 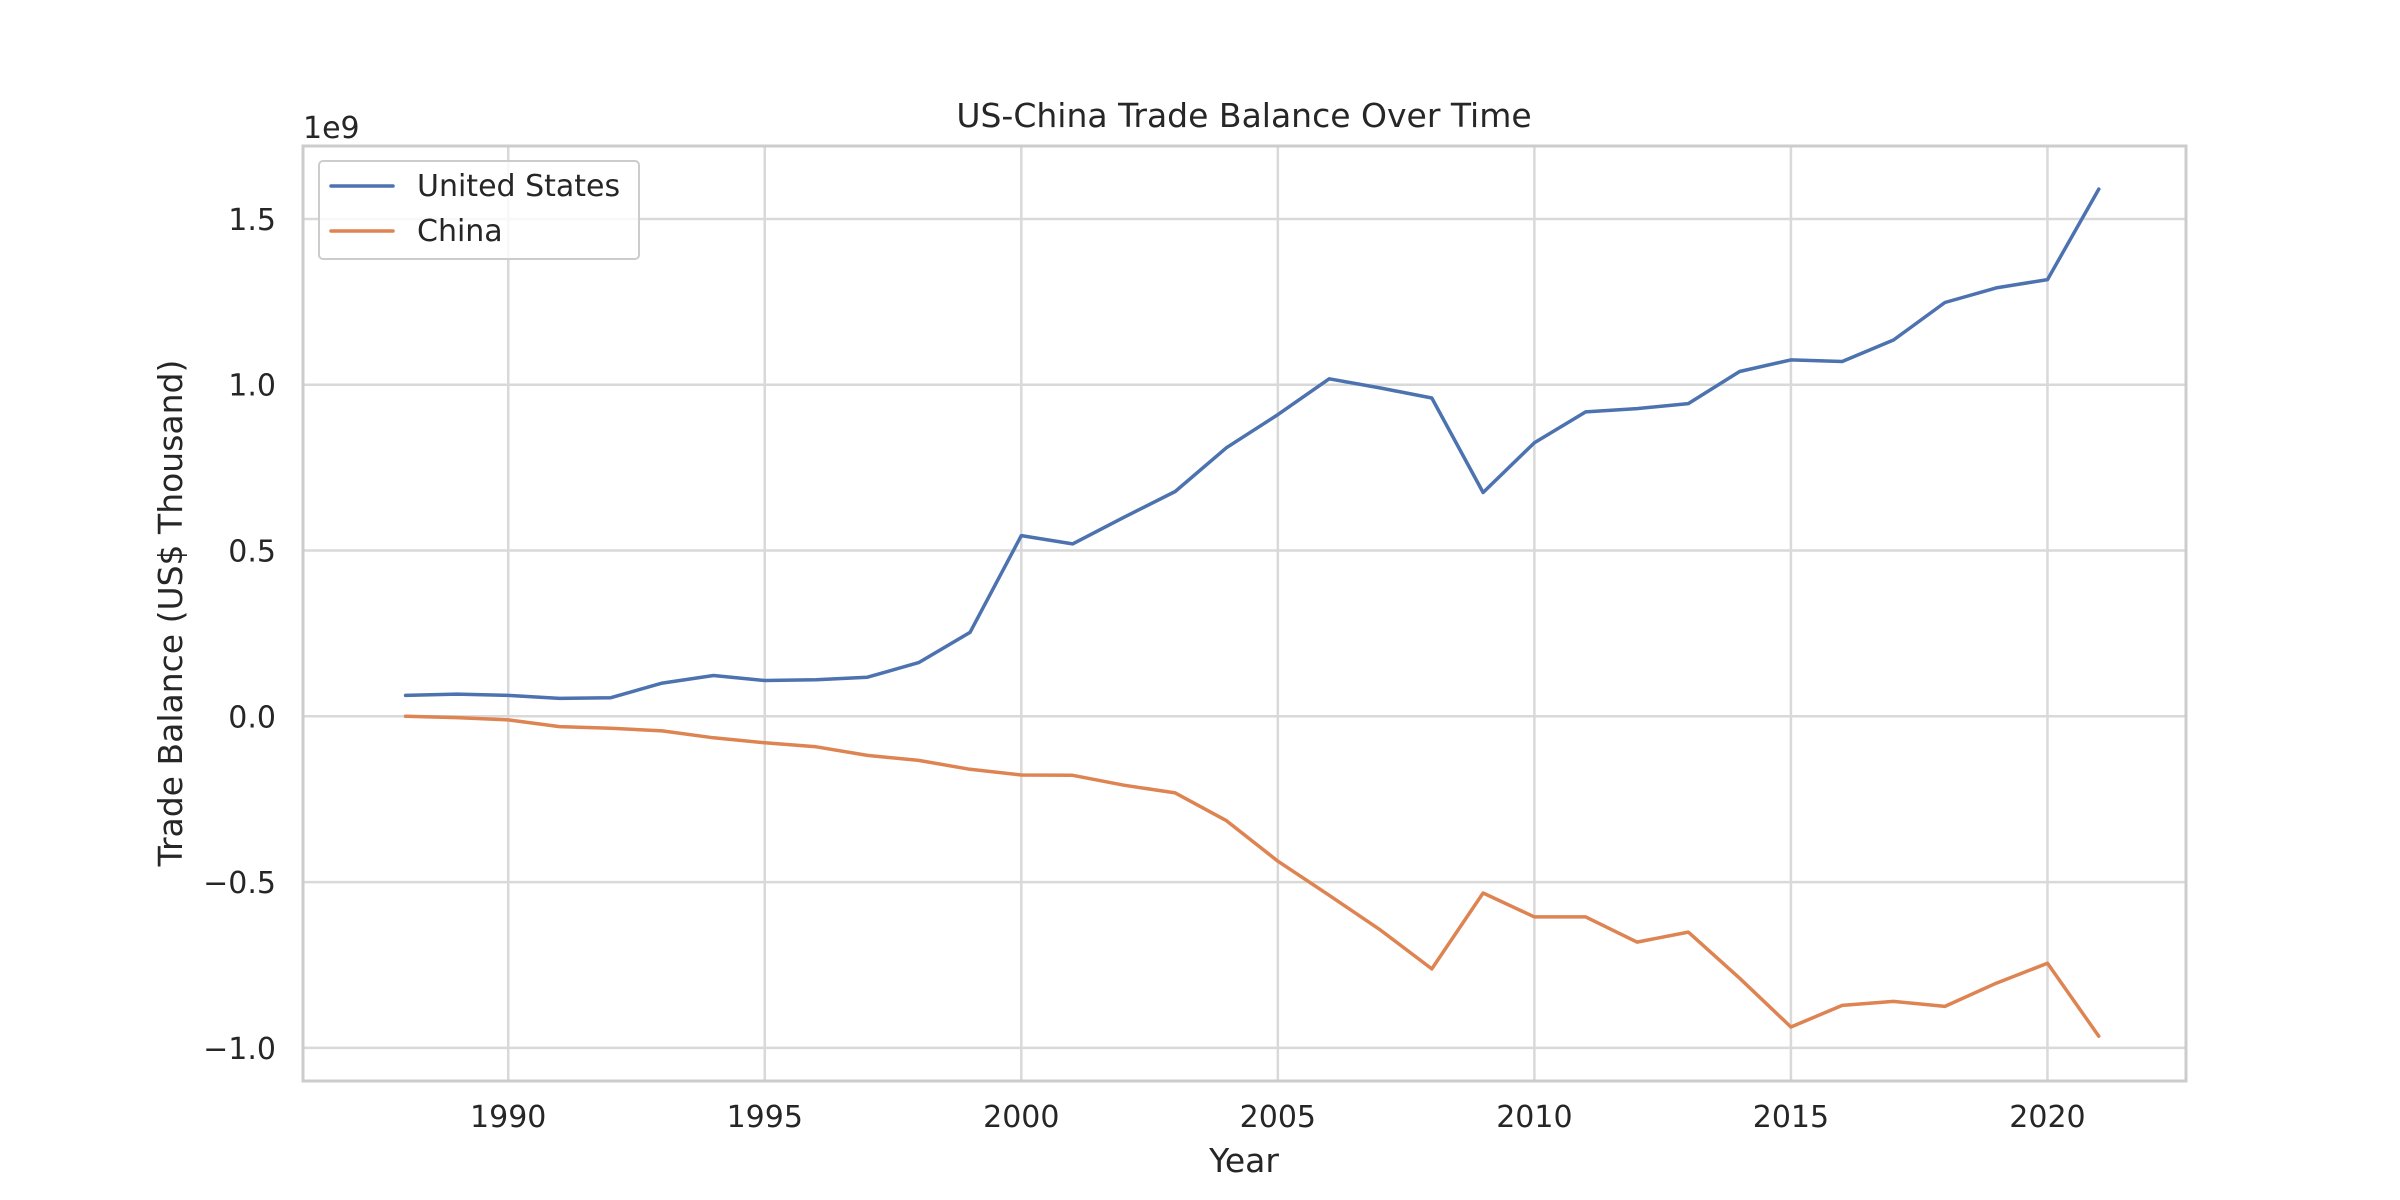 I want to click on legend-label-united-states: United States, so click(x=518, y=186).